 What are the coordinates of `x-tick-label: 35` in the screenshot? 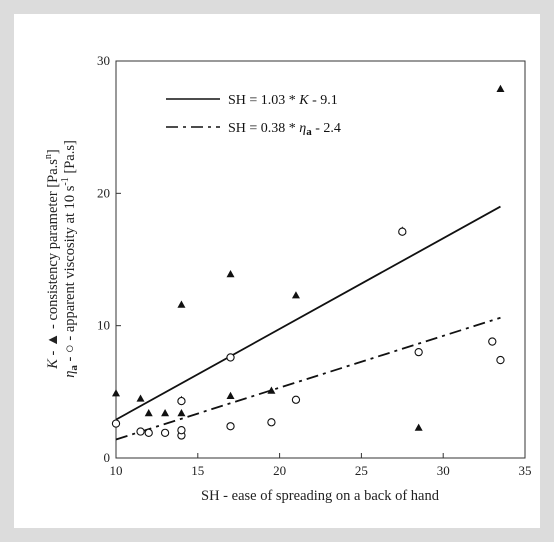 It's located at (525, 470).